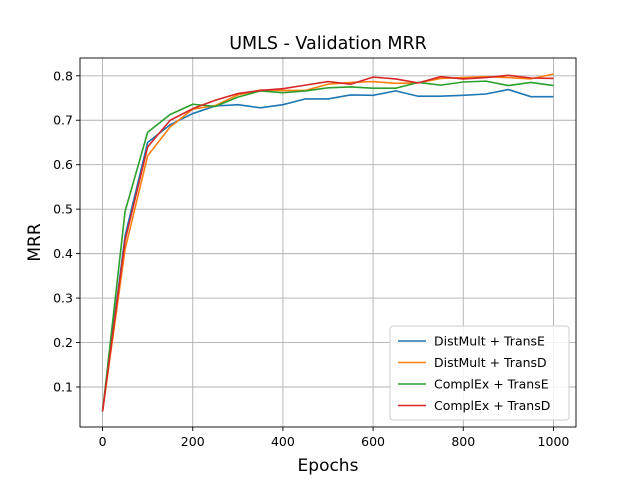 The width and height of the screenshot is (640, 480). Describe the element at coordinates (63, 164) in the screenshot. I see `y-tick-label: 0.6` at that location.